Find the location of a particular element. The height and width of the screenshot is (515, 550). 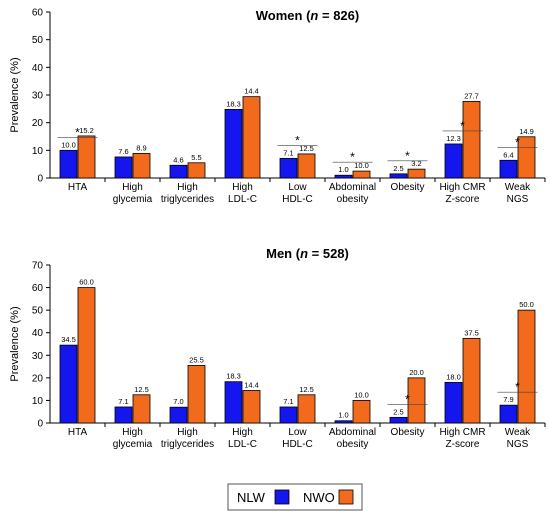

data-label-nwo: 20.0 is located at coordinates (416, 372).